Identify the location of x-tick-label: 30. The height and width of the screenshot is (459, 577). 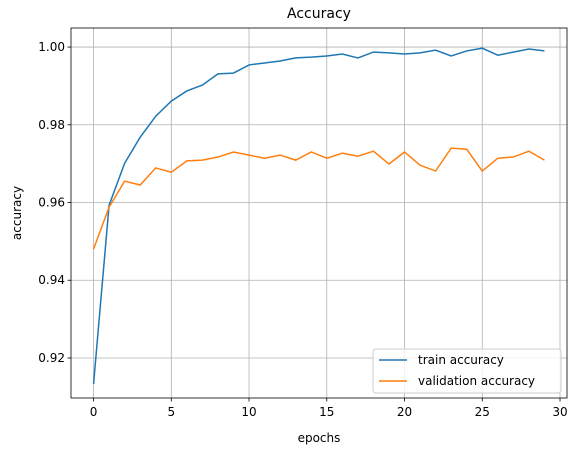
(559, 412).